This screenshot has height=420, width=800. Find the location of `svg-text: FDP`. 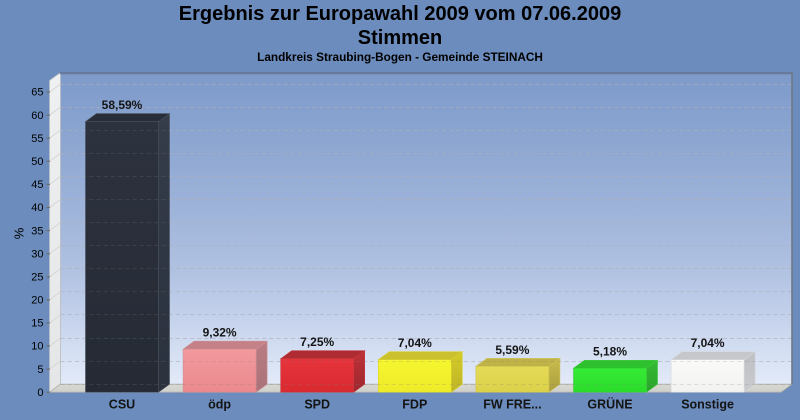

svg-text: FDP is located at coordinates (414, 405).